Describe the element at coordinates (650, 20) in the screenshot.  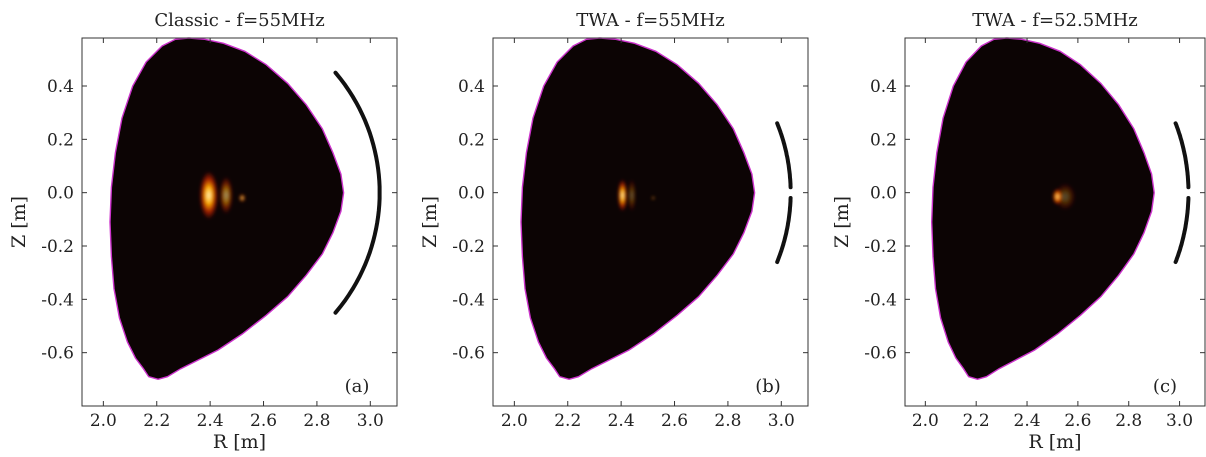
I see `panel-title: TWA - f=55MHz` at that location.